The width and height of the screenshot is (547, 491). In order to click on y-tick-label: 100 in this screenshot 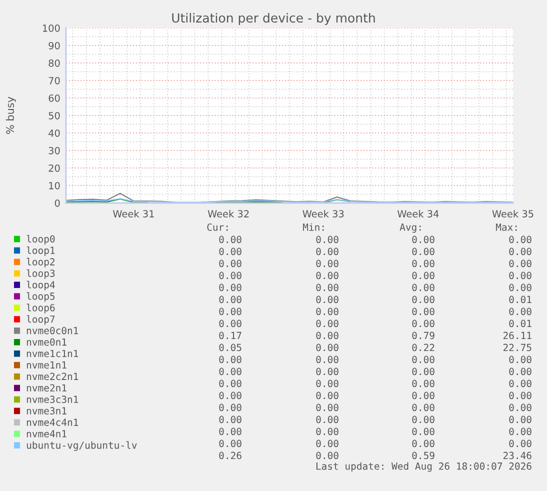, I will do `click(51, 28)`.